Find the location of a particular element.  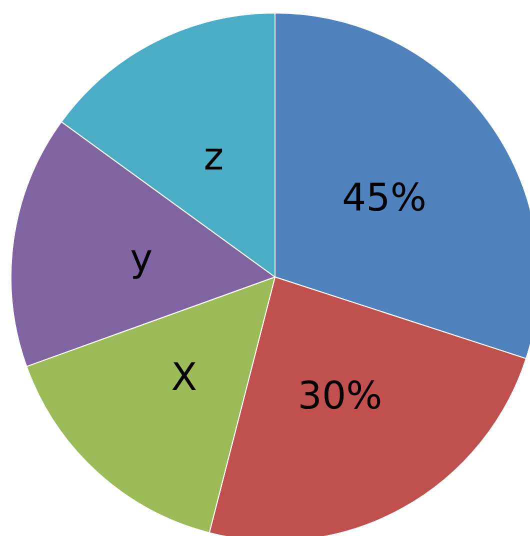

slice-label: y is located at coordinates (141, 258).